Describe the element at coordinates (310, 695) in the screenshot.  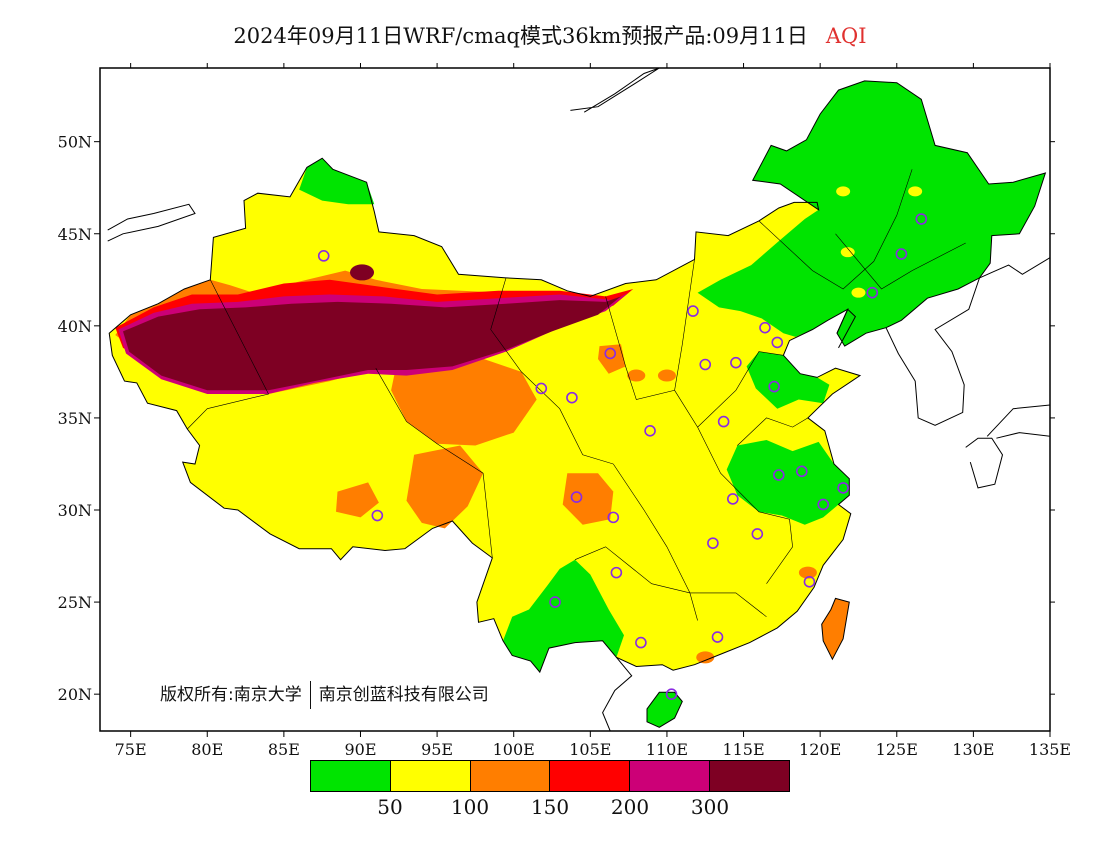
I see `copyright-separator` at that location.